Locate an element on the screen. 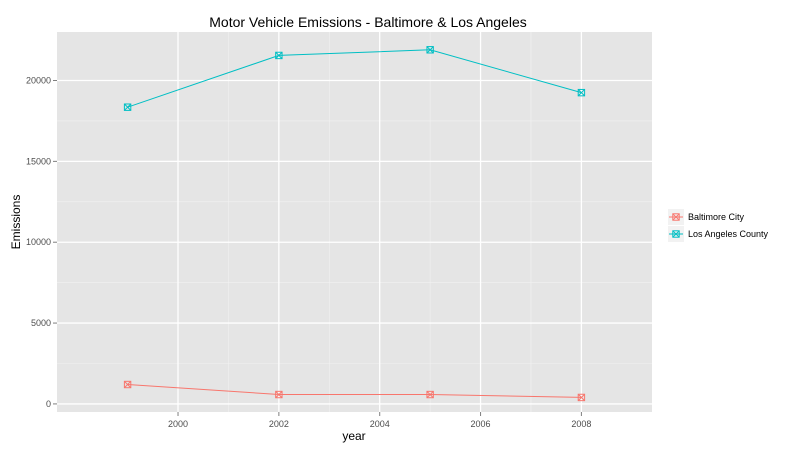 This screenshot has height=450, width=800. x-tick-label: 2000 is located at coordinates (178, 424).